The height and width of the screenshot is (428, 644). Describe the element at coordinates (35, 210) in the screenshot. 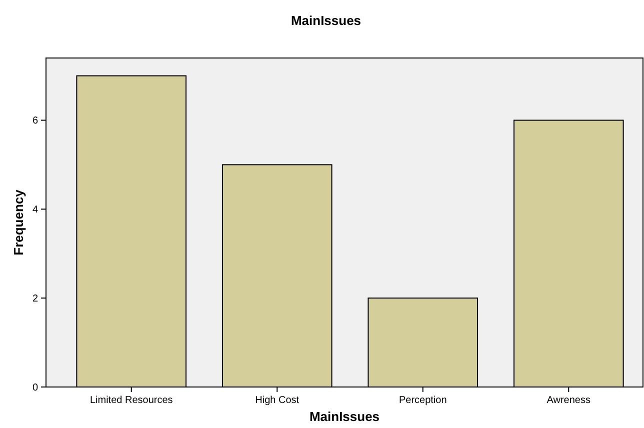

I see `y-tick-label: 4` at that location.